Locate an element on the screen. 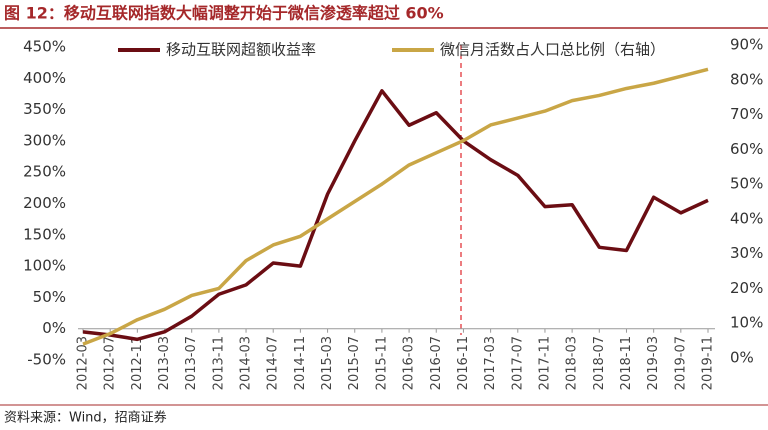 The width and height of the screenshot is (768, 430). y-tick-label: 400% is located at coordinates (44, 78).